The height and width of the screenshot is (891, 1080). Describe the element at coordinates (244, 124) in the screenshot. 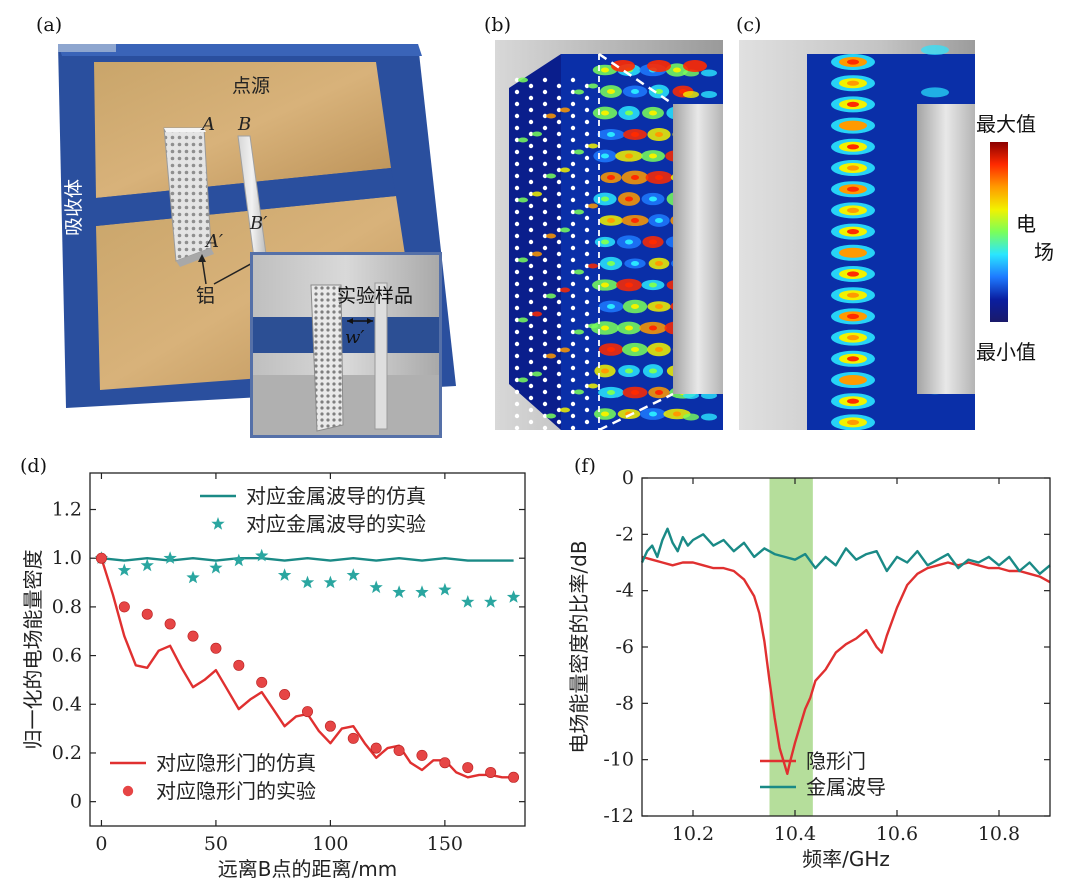

I see `label-B: B` at that location.